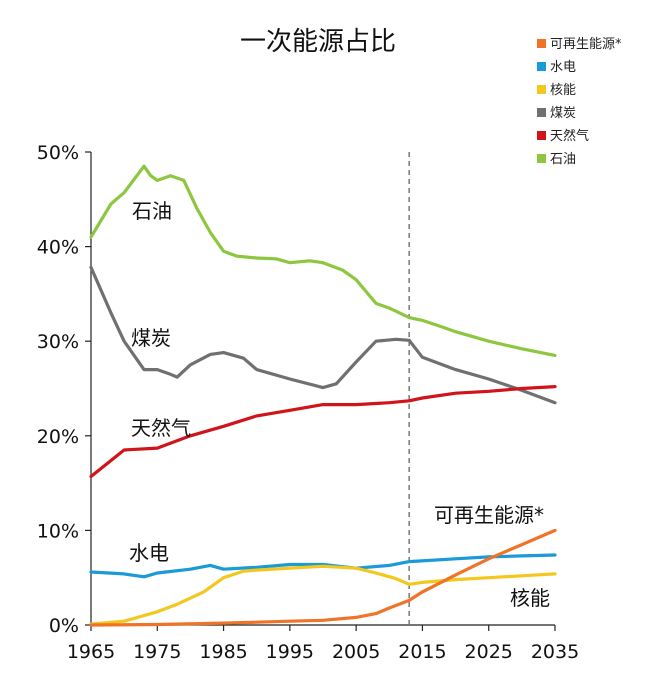 The height and width of the screenshot is (687, 655). I want to click on x-tick-label: 2025, so click(489, 652).